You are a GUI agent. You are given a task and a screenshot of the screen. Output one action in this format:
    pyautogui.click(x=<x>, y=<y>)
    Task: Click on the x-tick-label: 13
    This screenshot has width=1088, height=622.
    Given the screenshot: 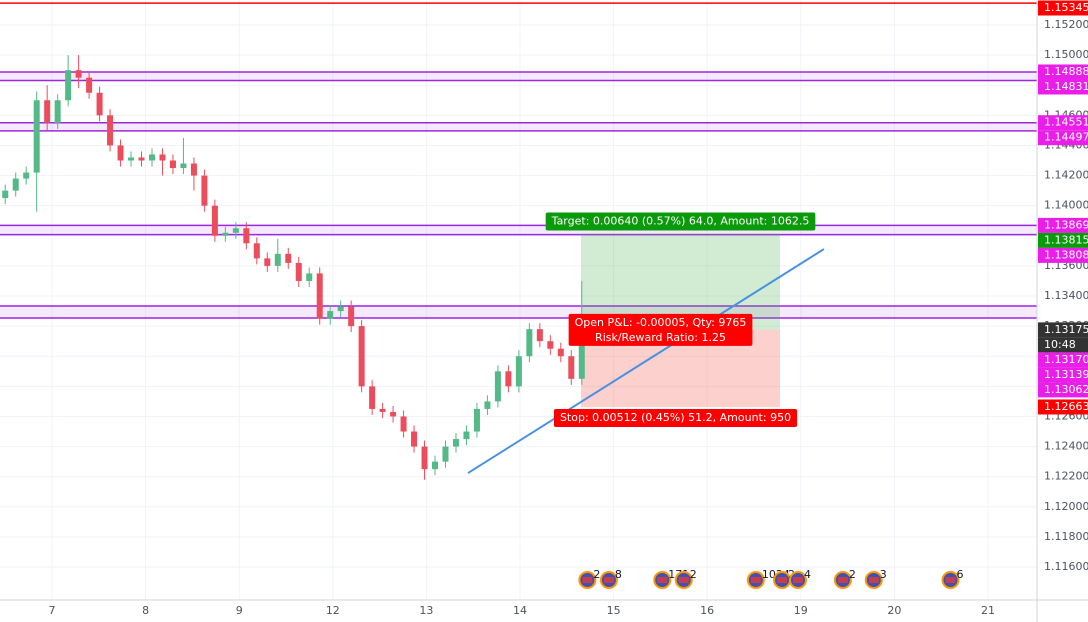 What is the action you would take?
    pyautogui.click(x=426, y=610)
    